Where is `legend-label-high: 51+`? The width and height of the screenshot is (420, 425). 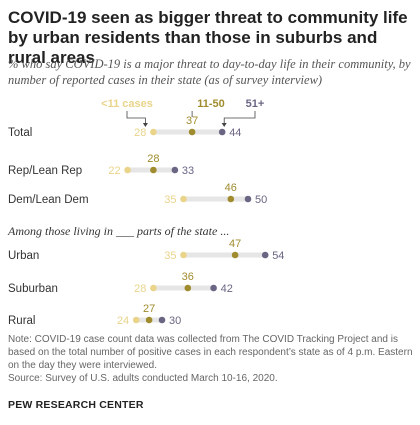
legend-label-high: 51+ is located at coordinates (255, 104).